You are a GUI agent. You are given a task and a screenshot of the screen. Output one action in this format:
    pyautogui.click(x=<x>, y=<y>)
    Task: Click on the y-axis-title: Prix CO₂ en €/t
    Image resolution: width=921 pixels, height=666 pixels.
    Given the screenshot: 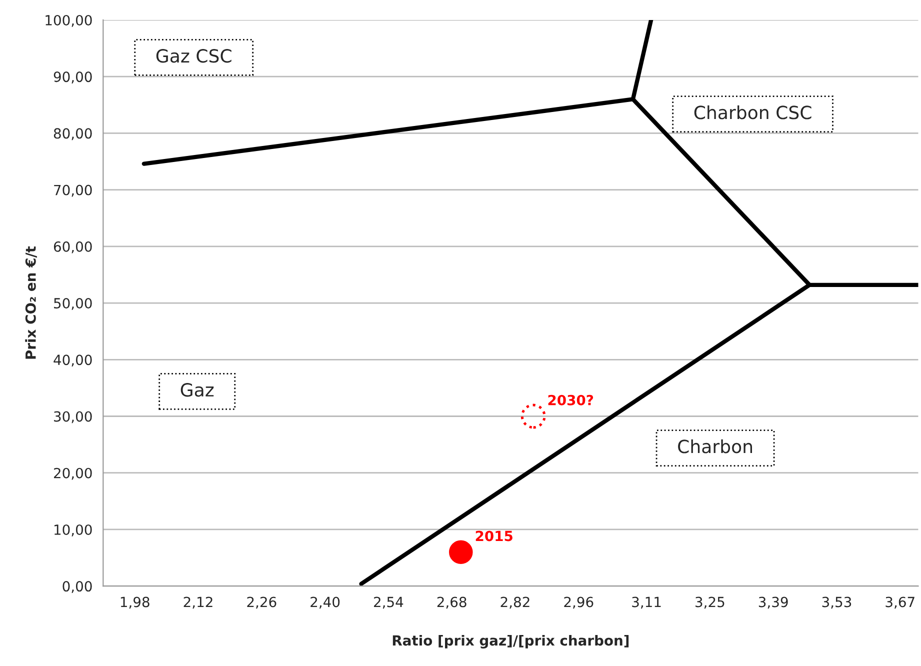 What is the action you would take?
    pyautogui.click(x=31, y=302)
    